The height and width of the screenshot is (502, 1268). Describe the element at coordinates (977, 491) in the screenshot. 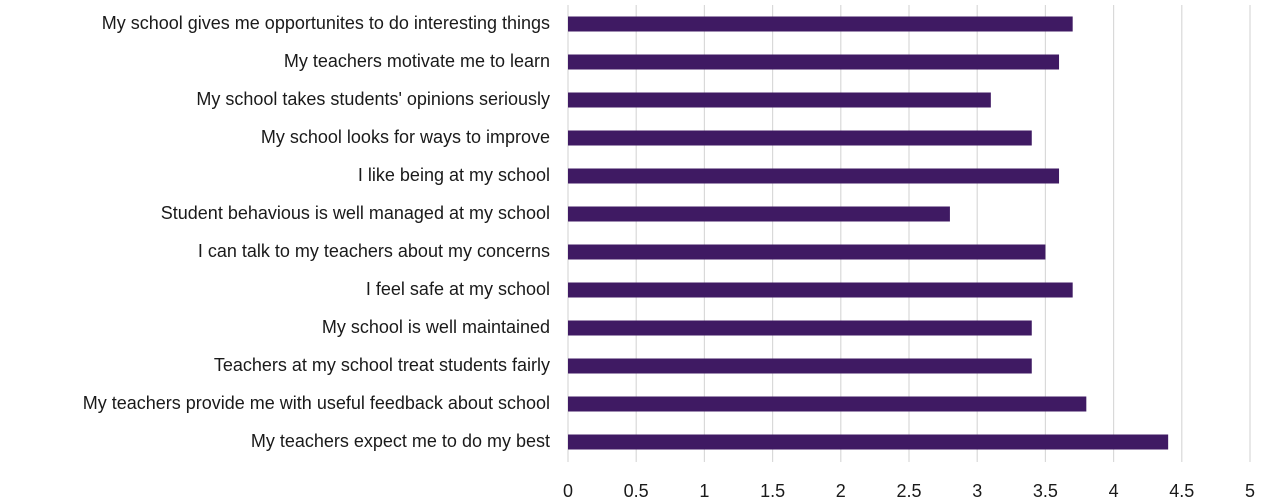

I see `x-tick-label-6: 3` at that location.